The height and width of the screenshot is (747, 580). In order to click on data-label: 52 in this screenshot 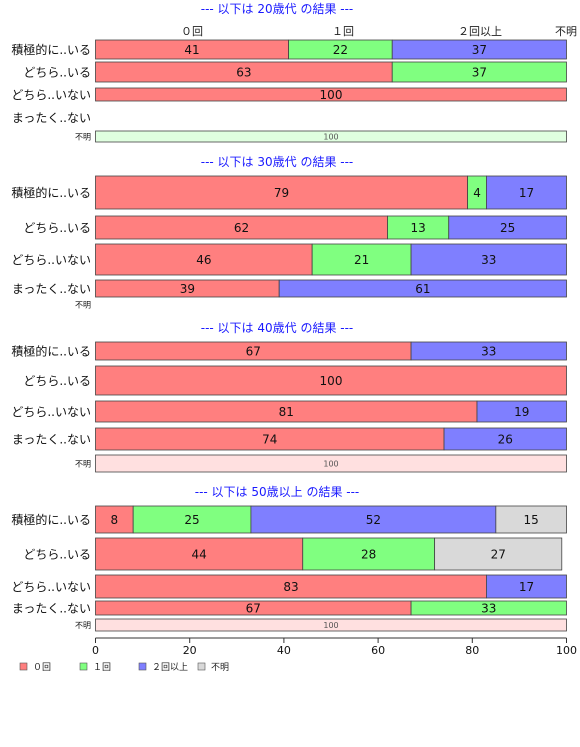, I will do `click(373, 520)`.